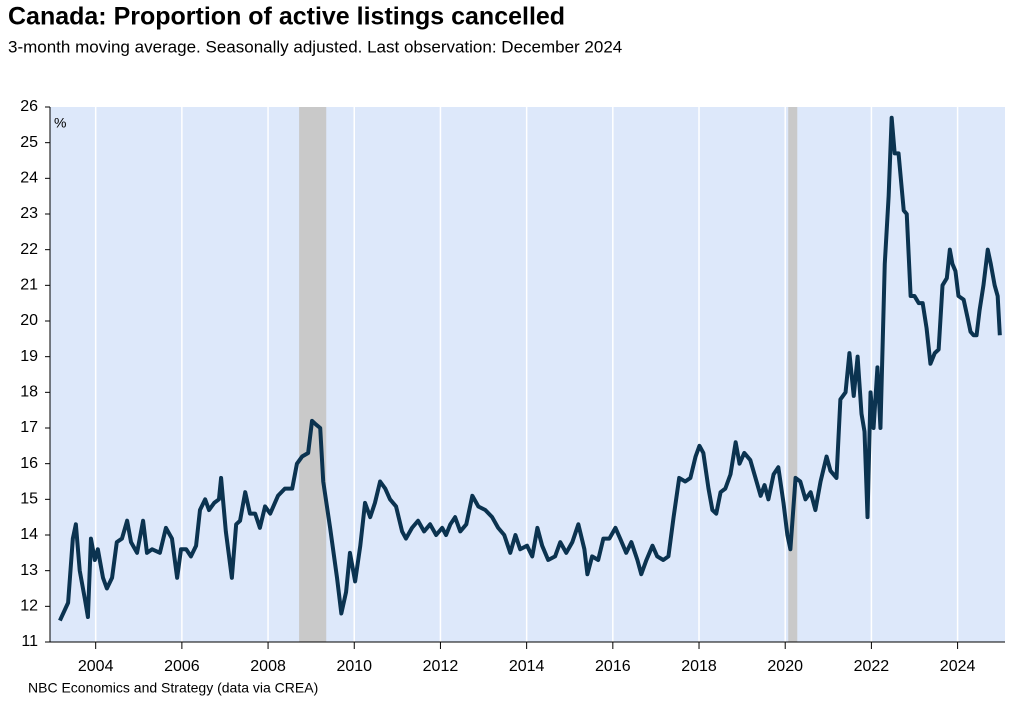 The image size is (1024, 706). What do you see at coordinates (29, 320) in the screenshot?
I see `y-tick-label: 20` at bounding box center [29, 320].